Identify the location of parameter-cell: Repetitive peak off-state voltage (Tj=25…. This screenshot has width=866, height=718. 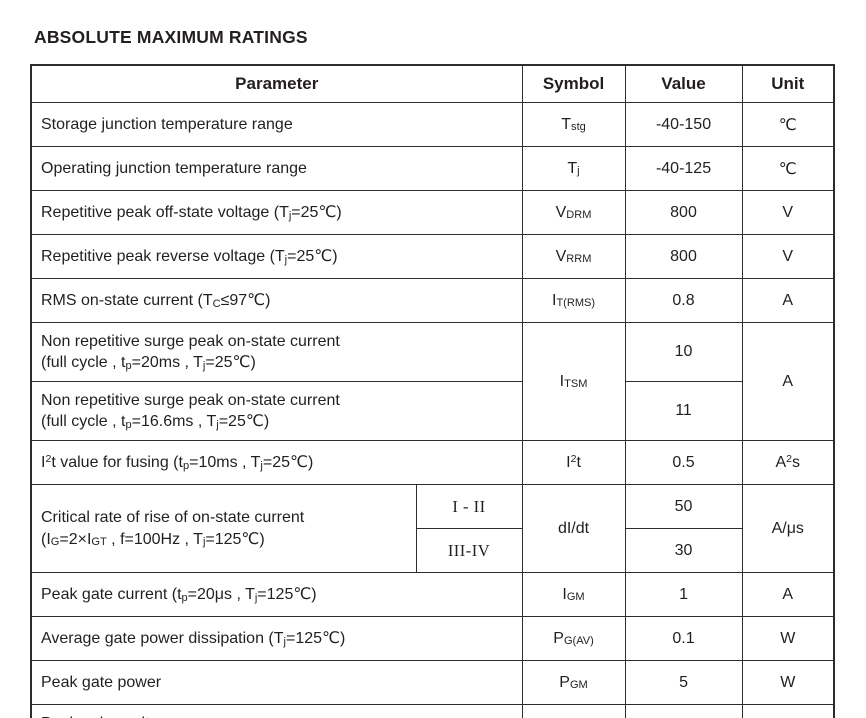
(276, 212).